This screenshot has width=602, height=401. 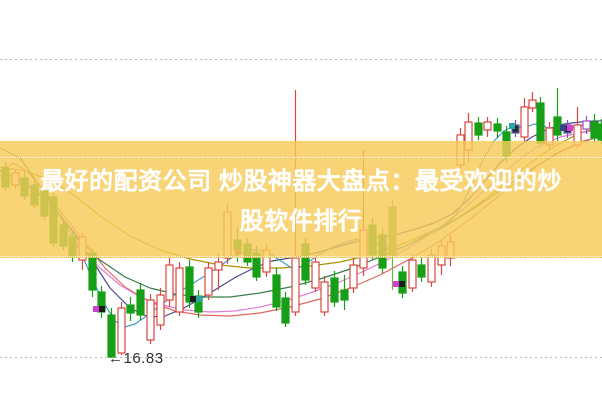 I want to click on low-price-annotation: ←16.83, so click(x=136, y=358).